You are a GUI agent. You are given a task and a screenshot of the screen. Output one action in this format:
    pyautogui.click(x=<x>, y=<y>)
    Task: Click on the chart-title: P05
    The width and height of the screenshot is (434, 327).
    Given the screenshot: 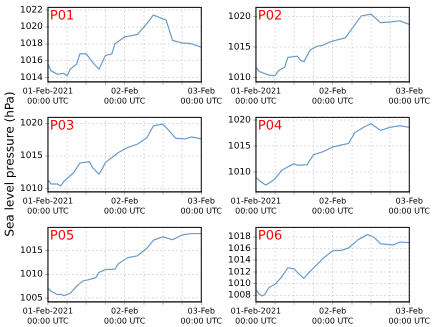 What is the action you would take?
    pyautogui.click(x=62, y=236)
    